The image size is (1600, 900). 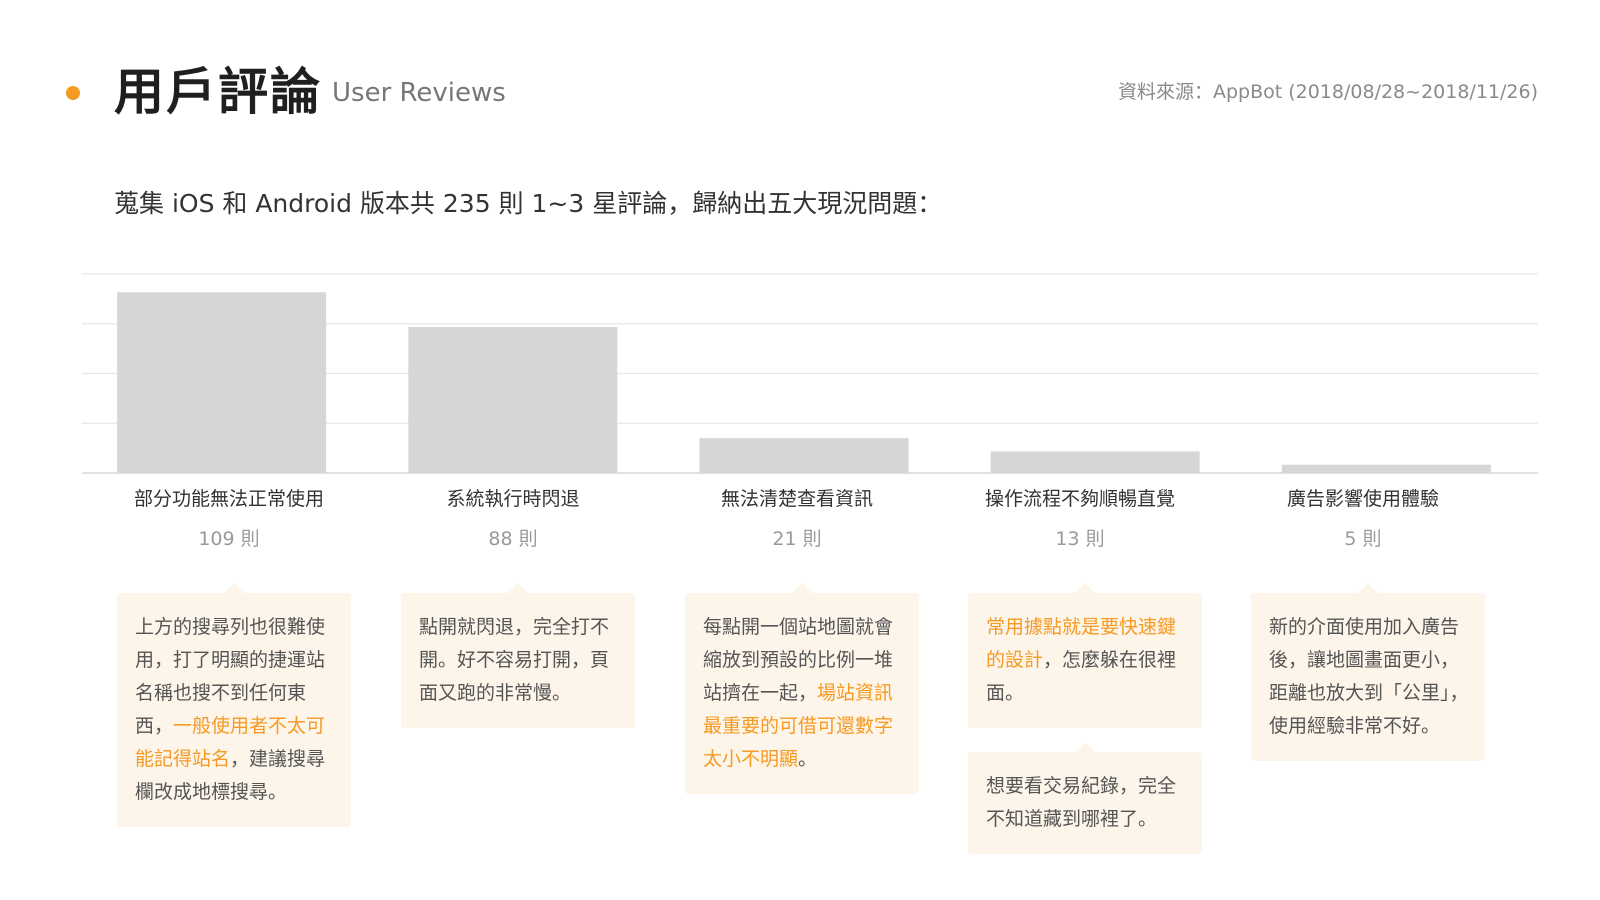 I want to click on header-bullet-dot, so click(x=73, y=93).